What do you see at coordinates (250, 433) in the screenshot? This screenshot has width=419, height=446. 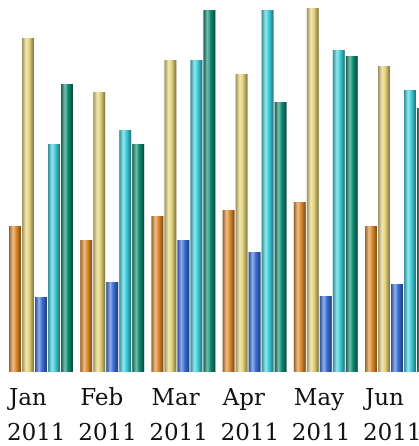 I see `x-tick-year-apr: 2011` at bounding box center [250, 433].